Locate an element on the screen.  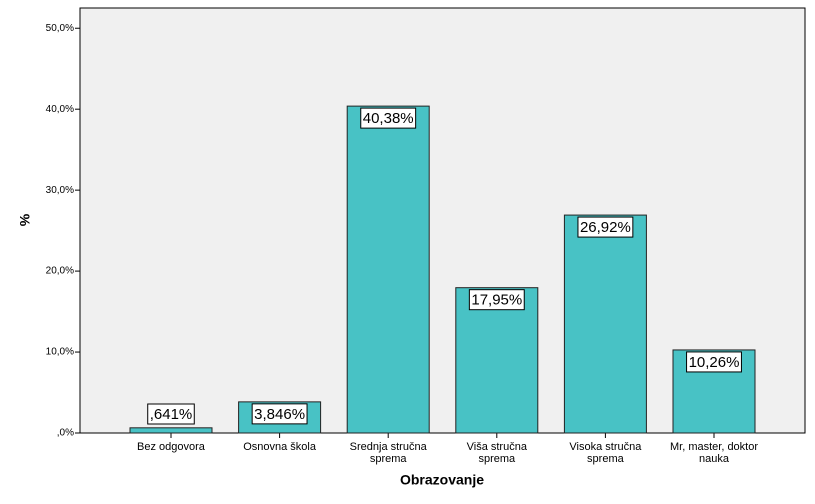
y-tick-label: 30,0% is located at coordinates (60, 190).